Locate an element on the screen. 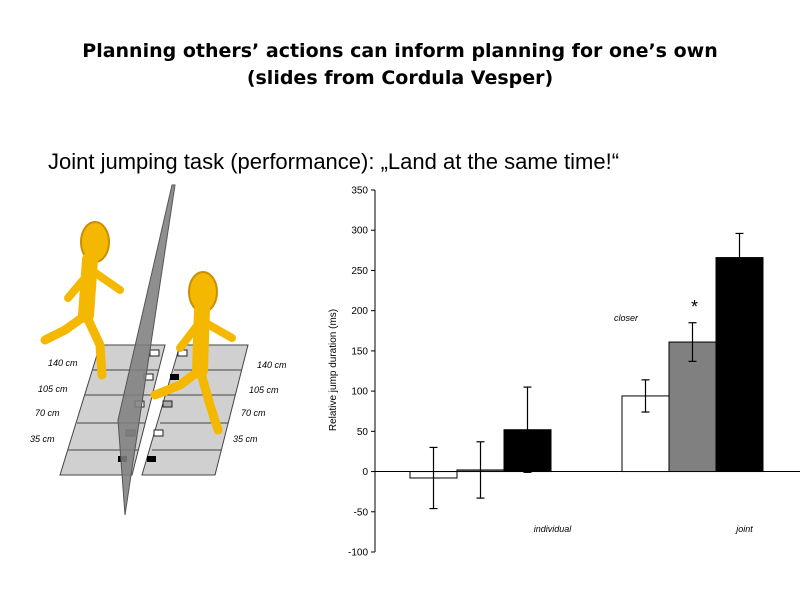  y-tick-label: 0 is located at coordinates (365, 472).